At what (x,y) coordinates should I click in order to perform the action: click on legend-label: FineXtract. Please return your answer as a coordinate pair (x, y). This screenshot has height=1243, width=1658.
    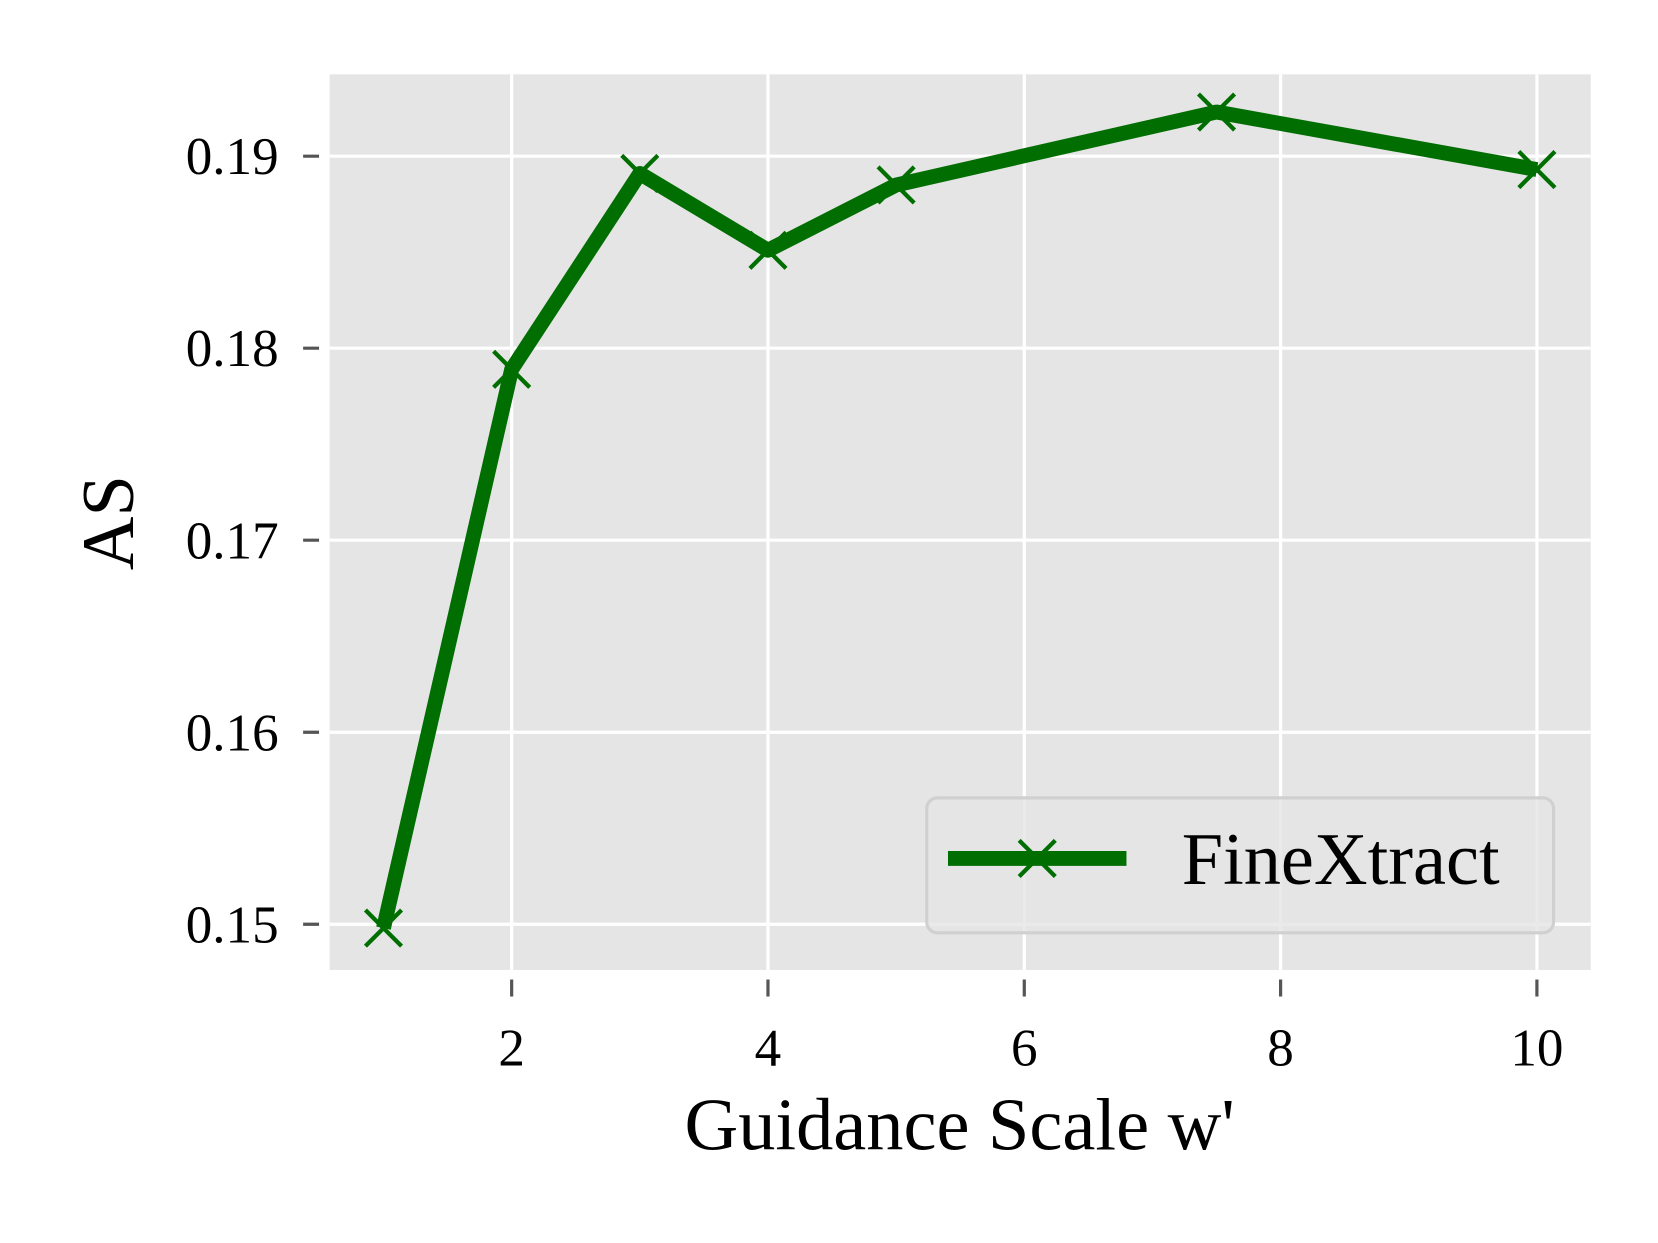
    Looking at the image, I should click on (1341, 860).